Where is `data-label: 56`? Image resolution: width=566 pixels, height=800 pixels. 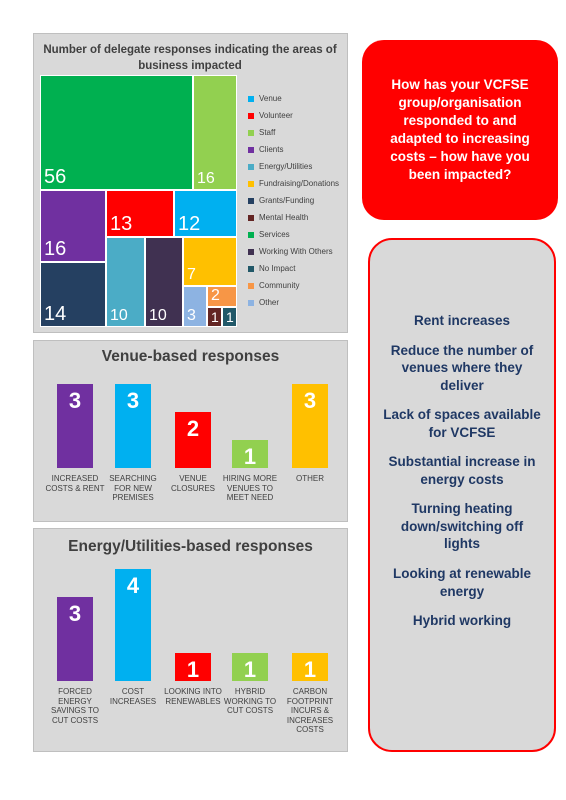
data-label: 56 is located at coordinates (55, 177).